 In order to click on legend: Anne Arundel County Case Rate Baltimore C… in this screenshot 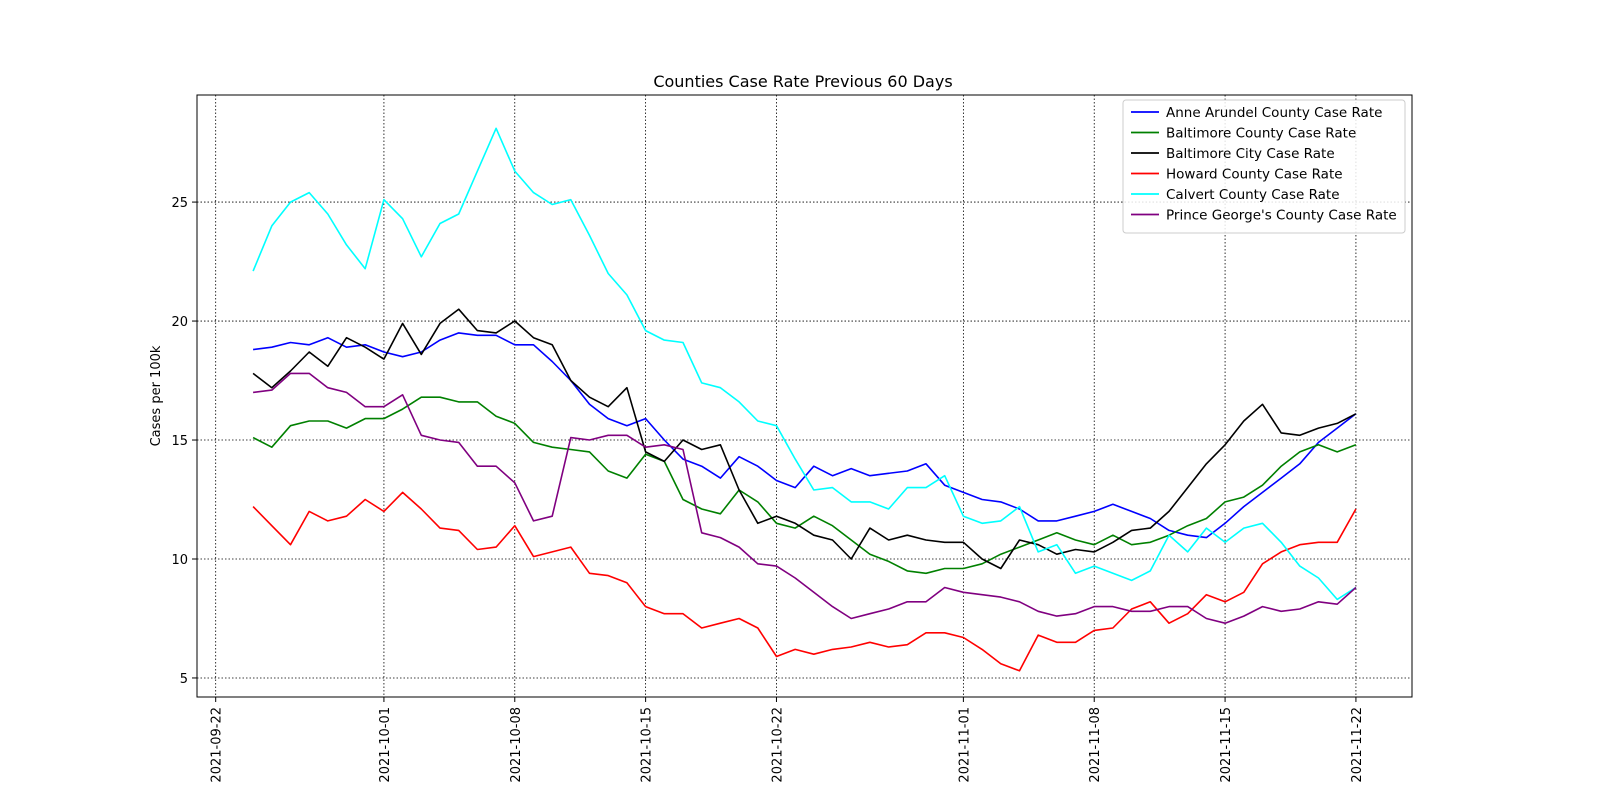, I will do `click(1264, 166)`.